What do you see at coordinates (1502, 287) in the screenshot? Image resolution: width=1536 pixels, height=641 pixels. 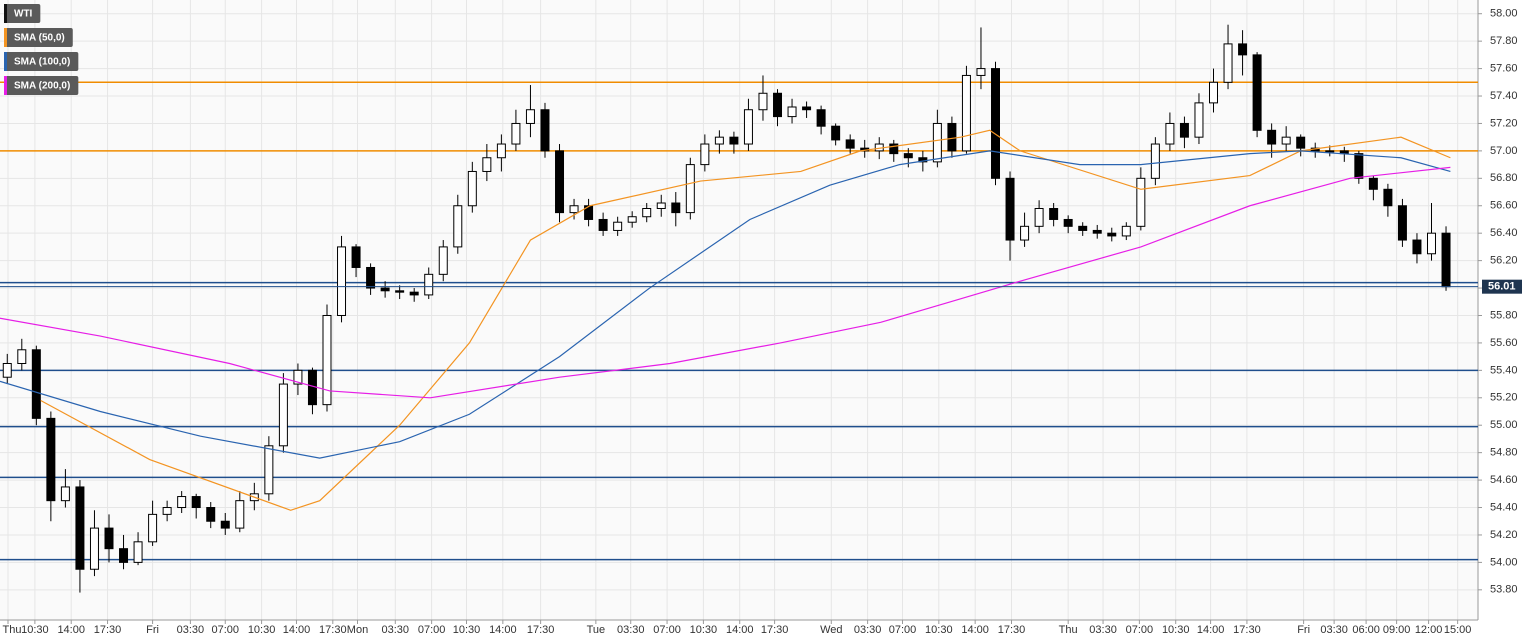 I see `last-price-label: 56.01` at bounding box center [1502, 287].